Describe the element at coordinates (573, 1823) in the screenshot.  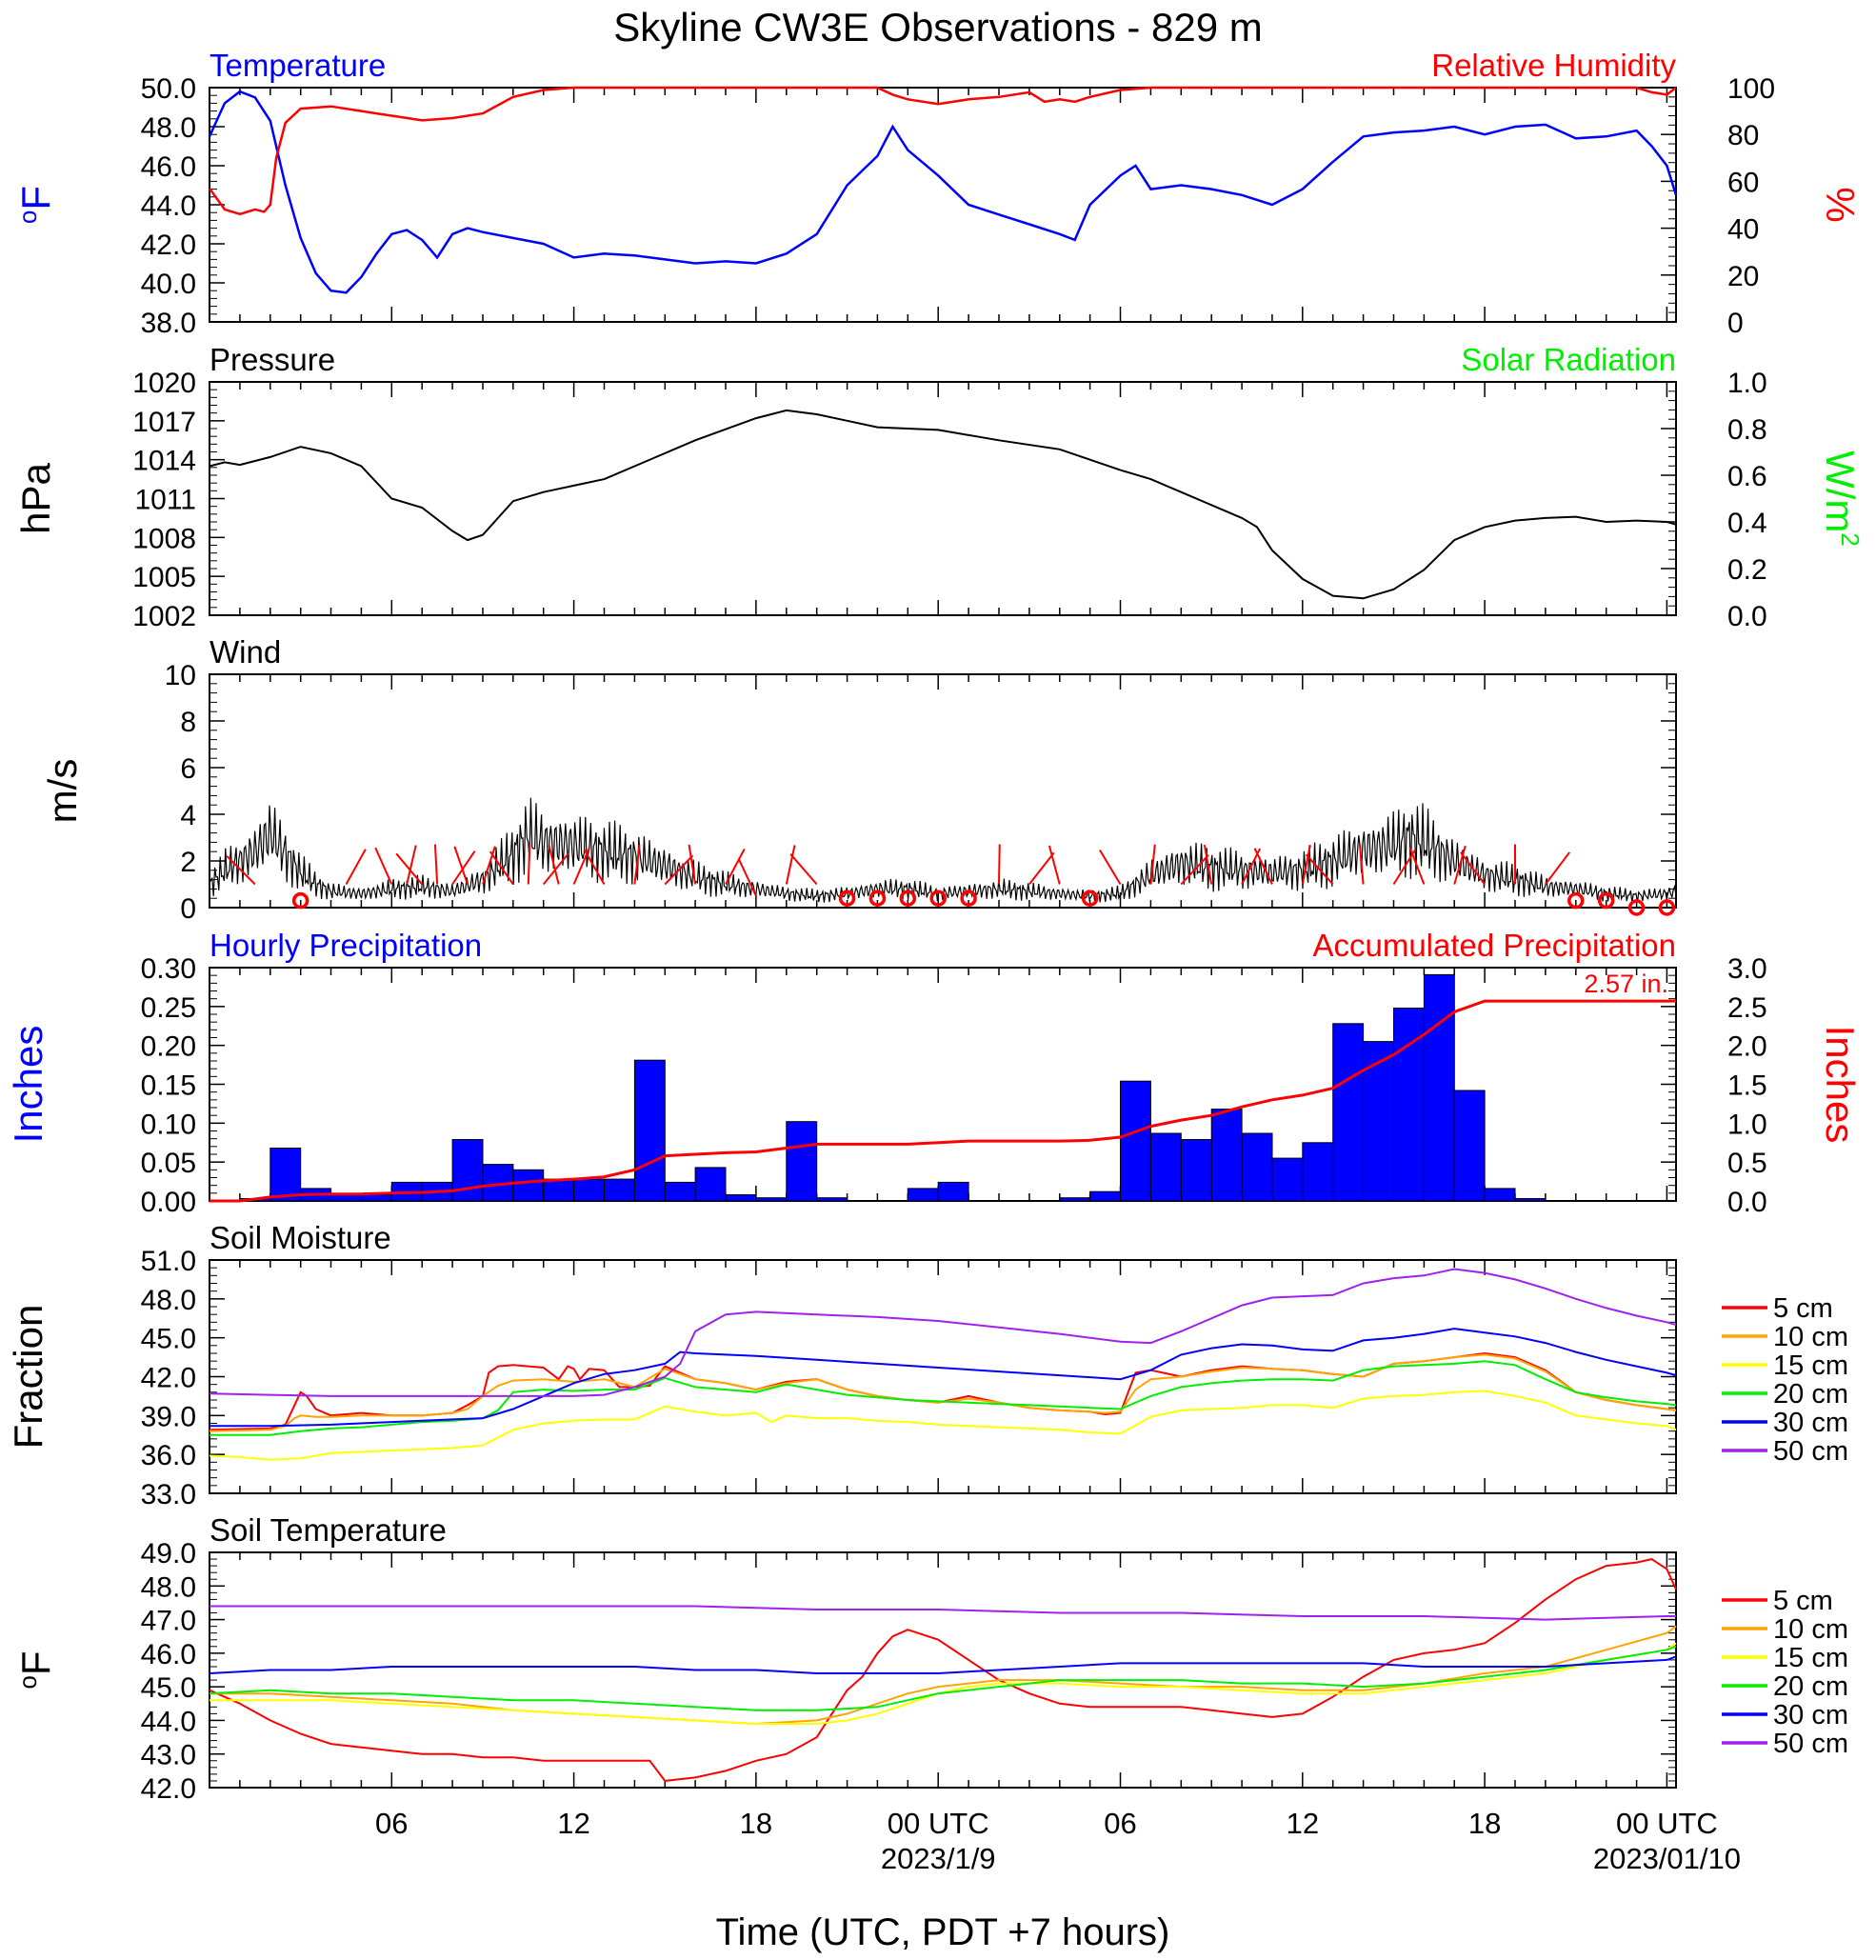
I see `x-tick-label: 12` at that location.